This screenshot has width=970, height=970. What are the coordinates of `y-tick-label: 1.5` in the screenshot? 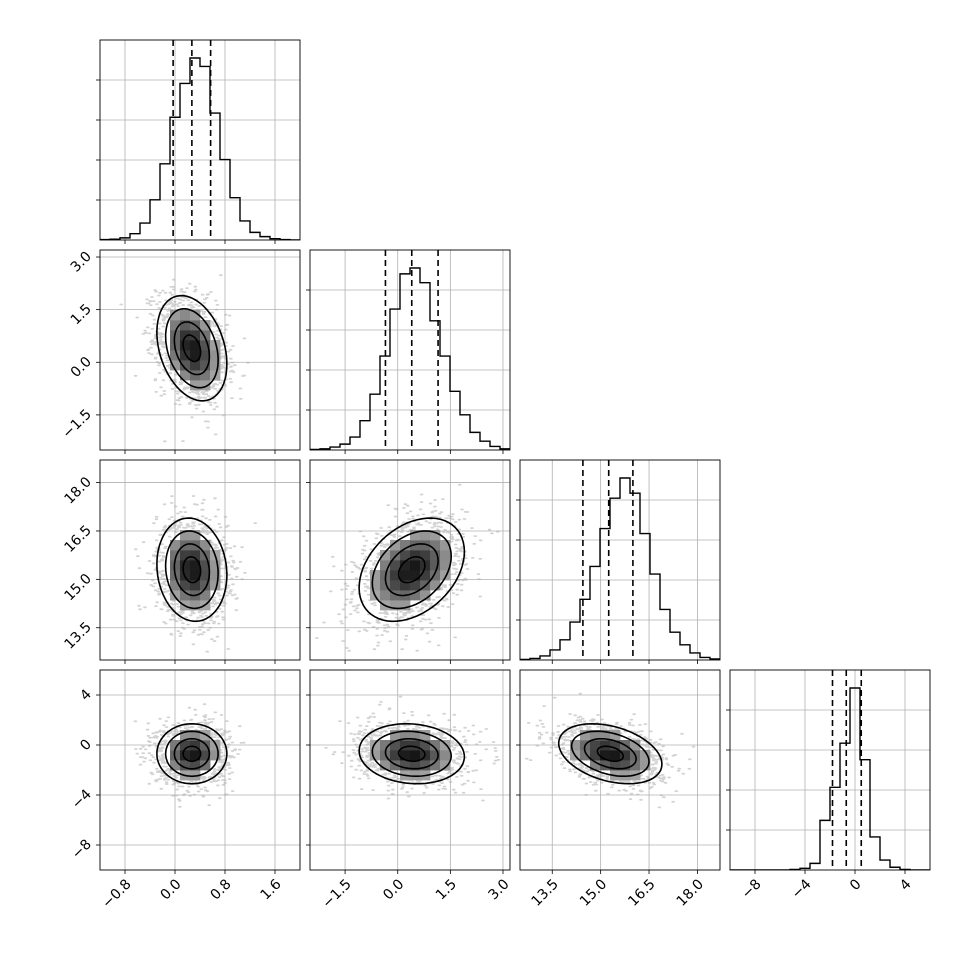 It's located at (81, 314).